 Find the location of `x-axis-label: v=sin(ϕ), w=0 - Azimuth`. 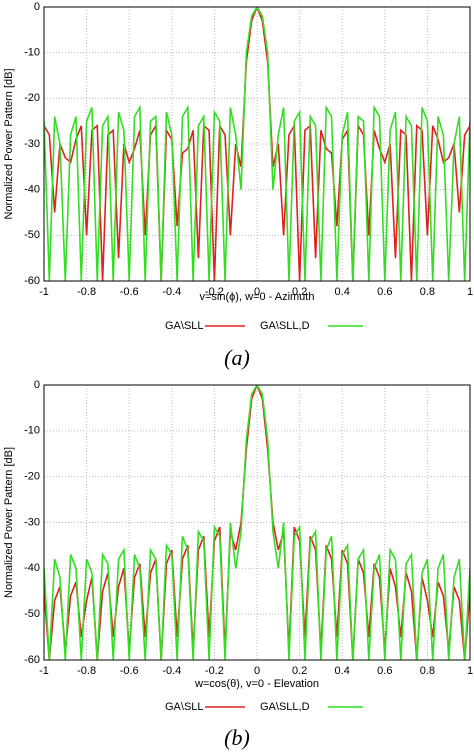

x-axis-label: v=sin(ϕ), w=0 - Azimuth is located at coordinates (257, 297).